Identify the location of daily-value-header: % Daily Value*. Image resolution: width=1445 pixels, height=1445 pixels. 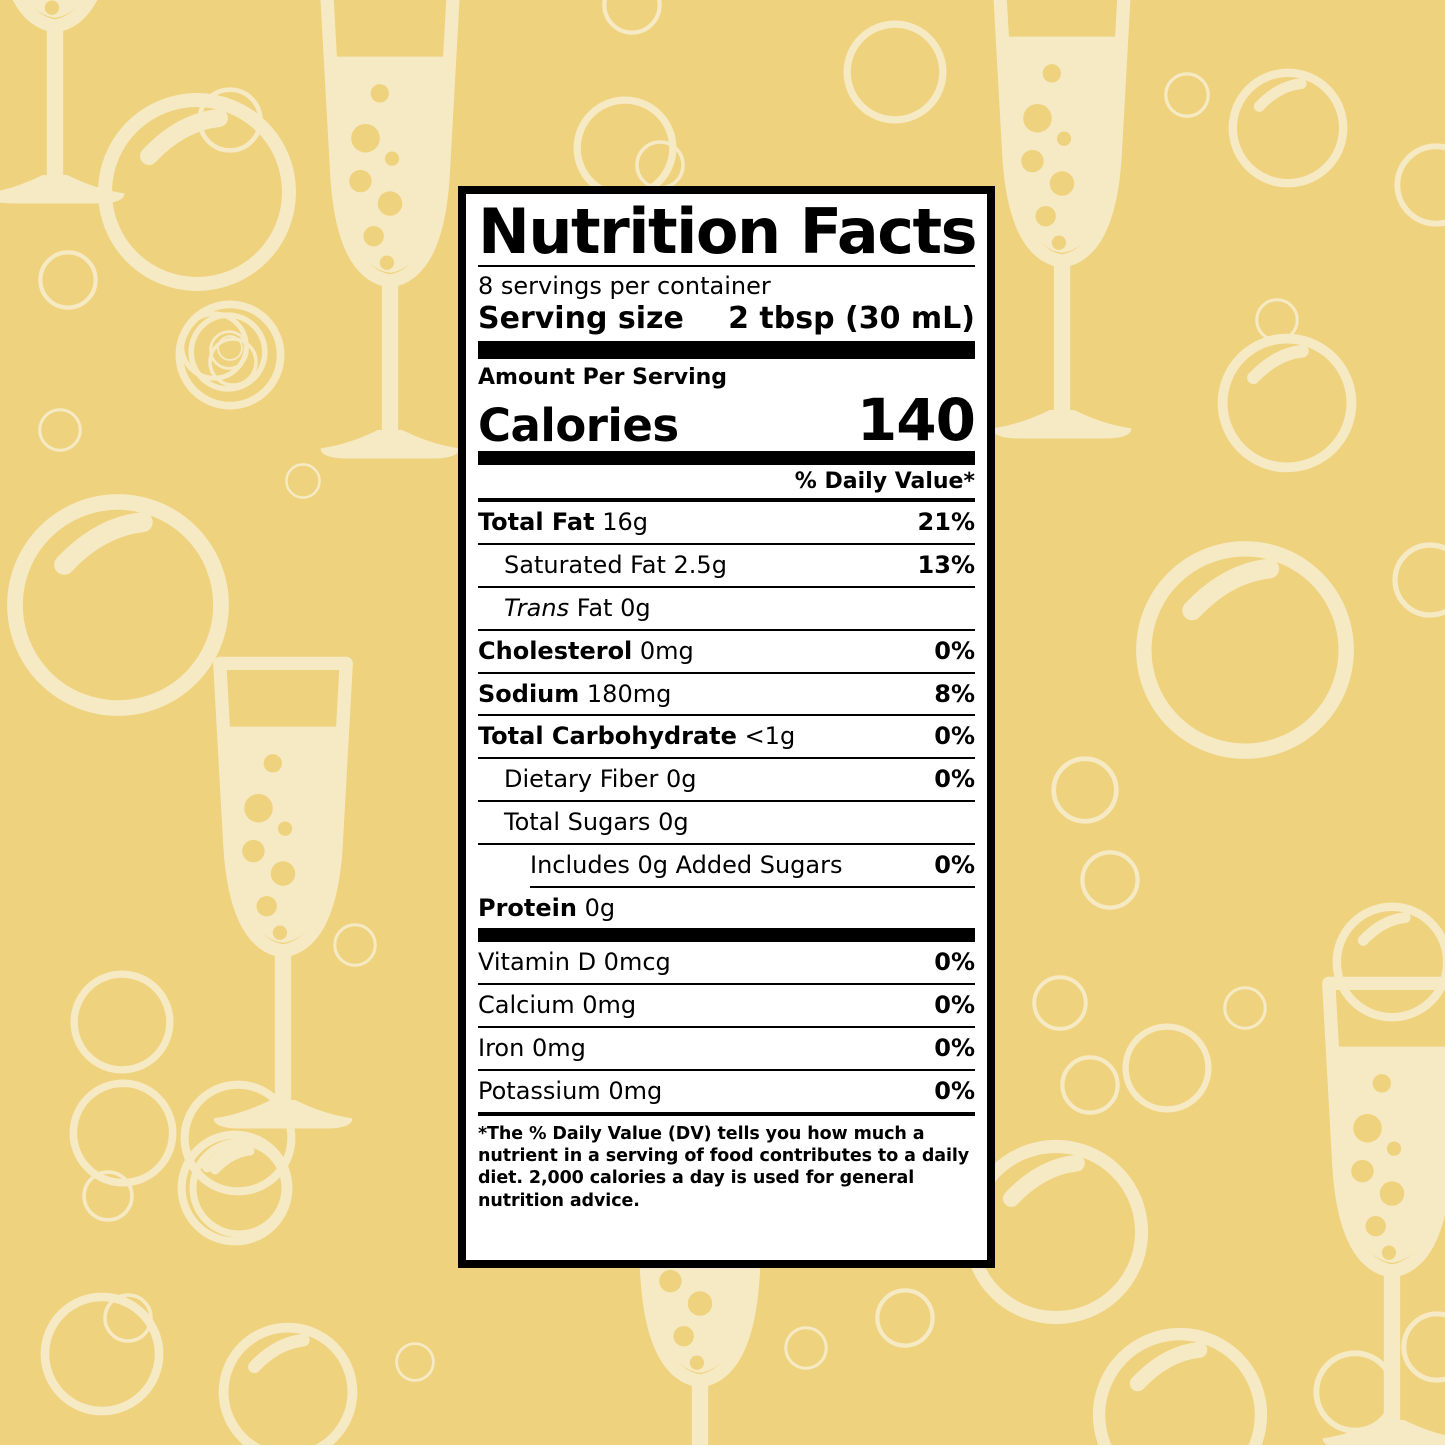
(884, 482).